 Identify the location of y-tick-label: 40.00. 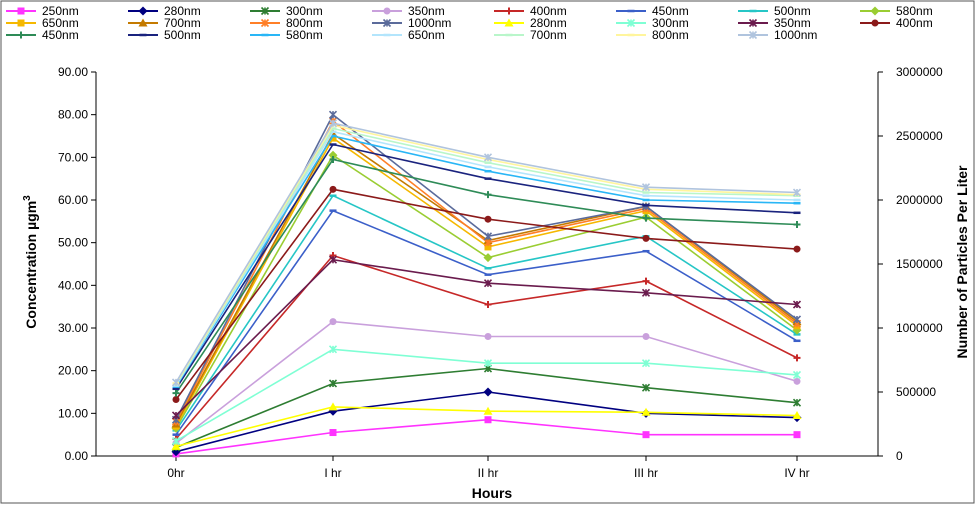
(73, 285).